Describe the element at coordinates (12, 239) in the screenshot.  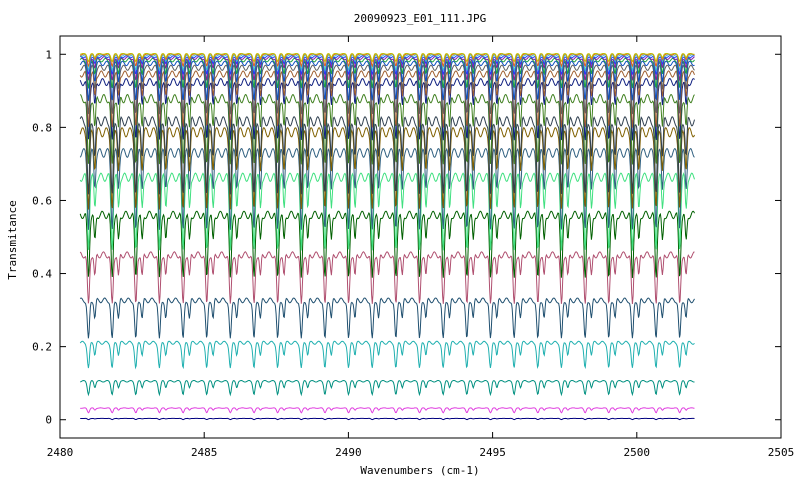
I see `y-axis-label: Transmitance` at that location.